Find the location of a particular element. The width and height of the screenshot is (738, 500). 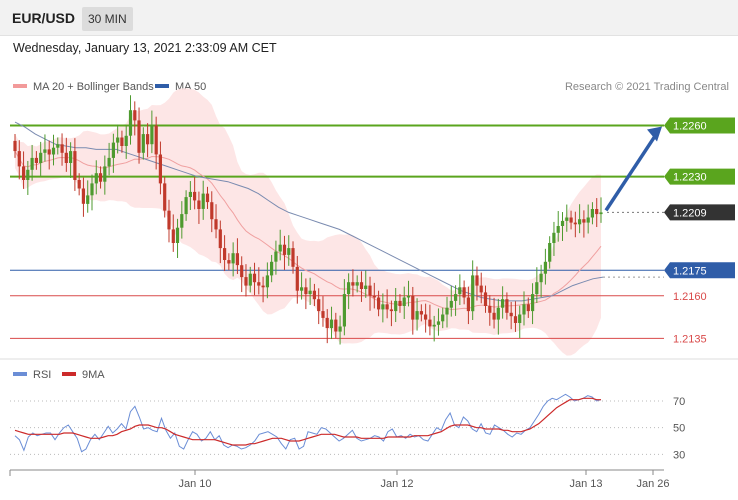

level-tag-1.2260 is located at coordinates (699, 125).